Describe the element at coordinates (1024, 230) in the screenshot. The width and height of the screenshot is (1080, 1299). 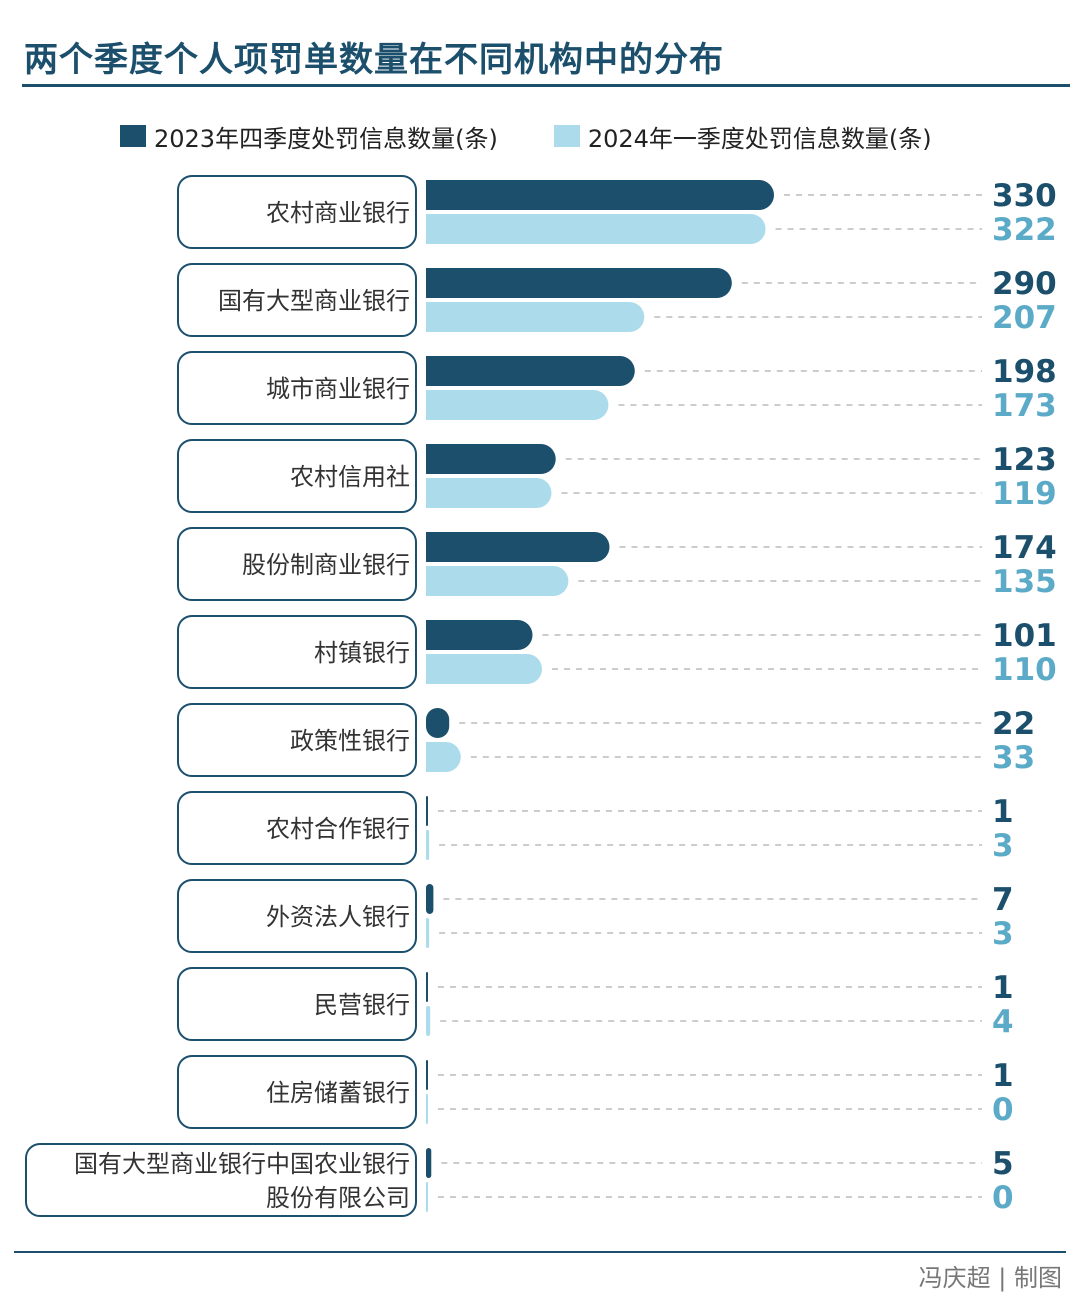
I see `value-label-2024q1: 322` at that location.